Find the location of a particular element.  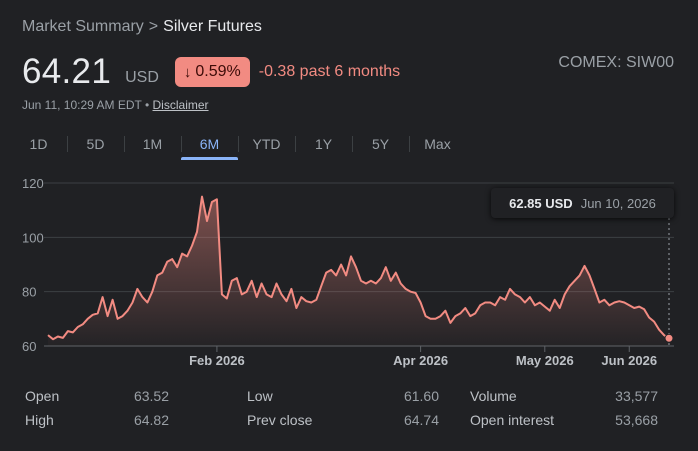

tab-max: Max is located at coordinates (437, 145).